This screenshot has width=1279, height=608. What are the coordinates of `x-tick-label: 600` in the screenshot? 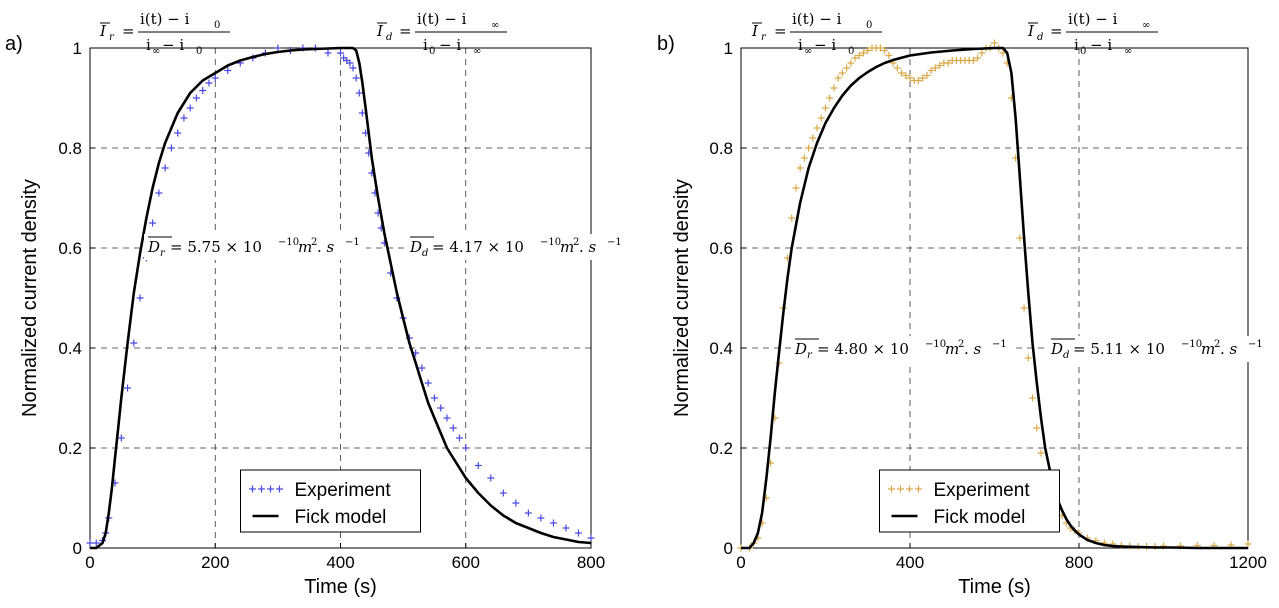 It's located at (466, 562).